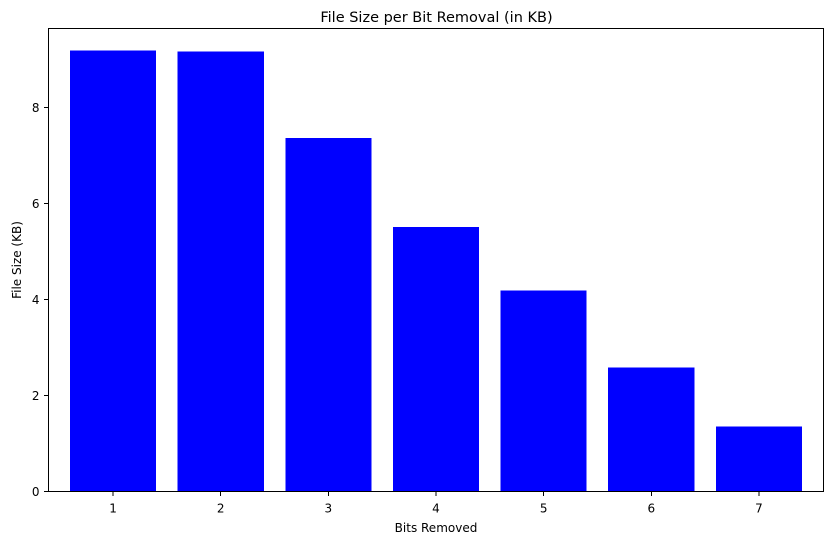 This screenshot has height=545, width=833. I want to click on y-tick-label: 0, so click(36, 492).